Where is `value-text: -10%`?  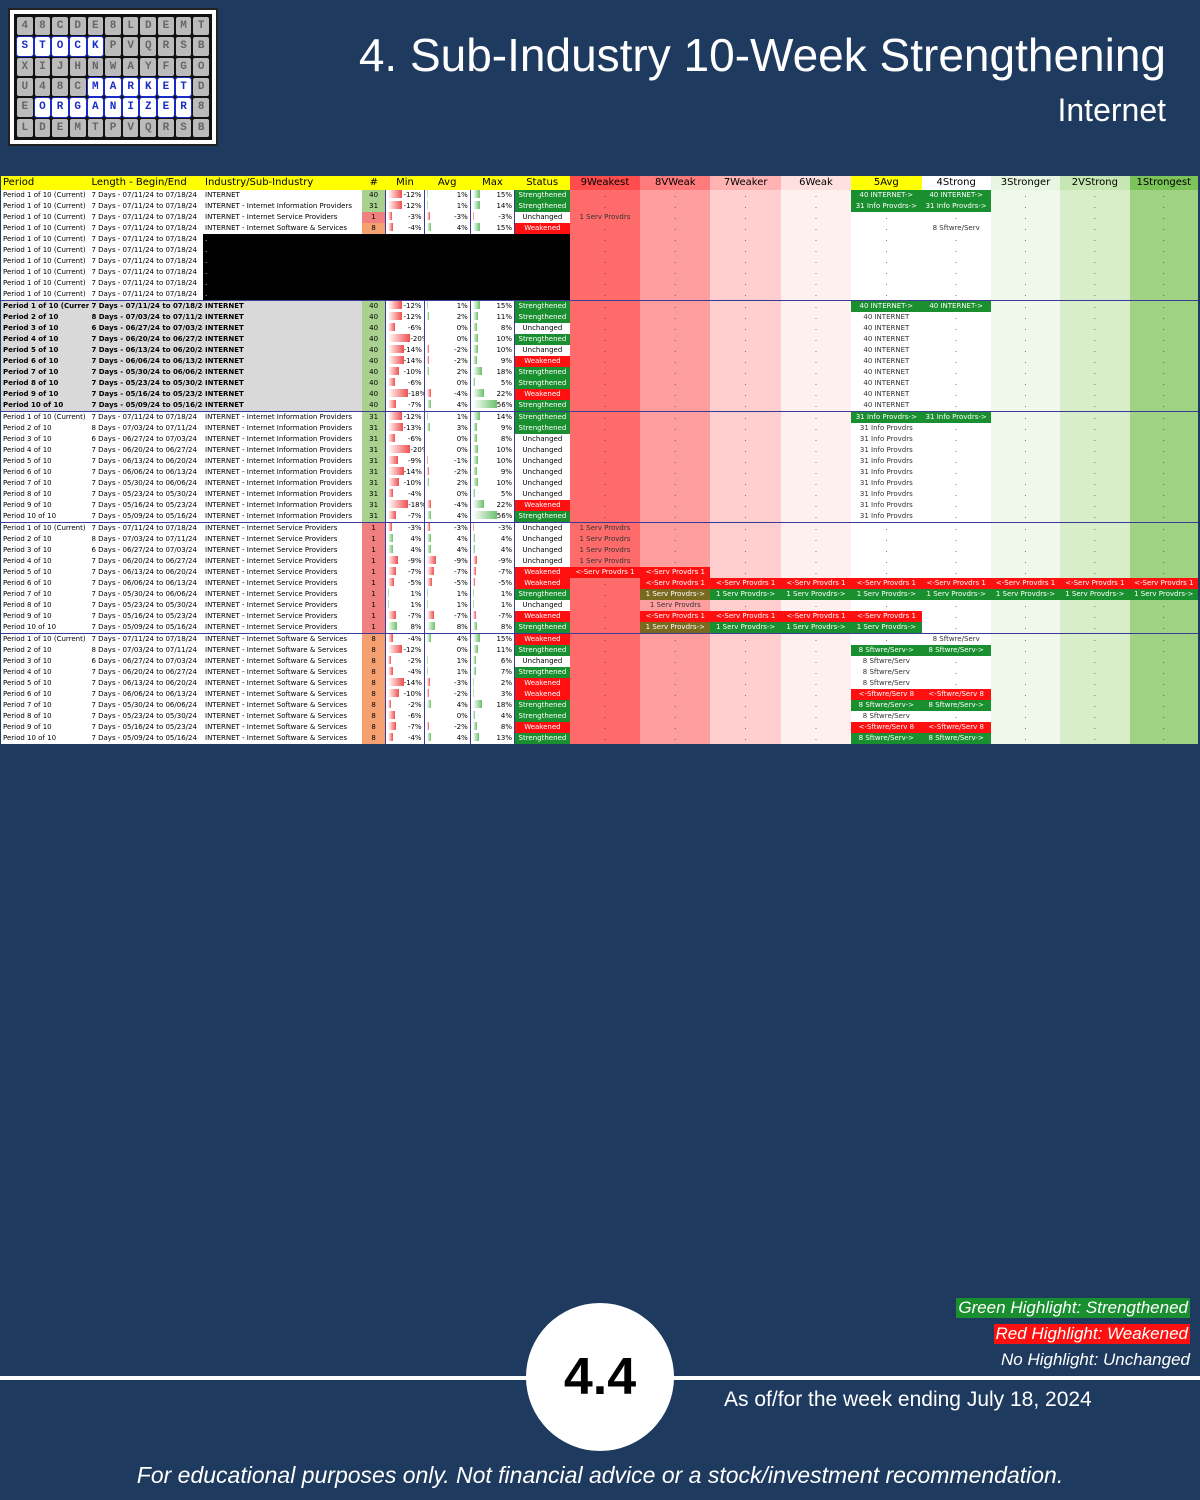 value-text: -10% is located at coordinates (412, 372).